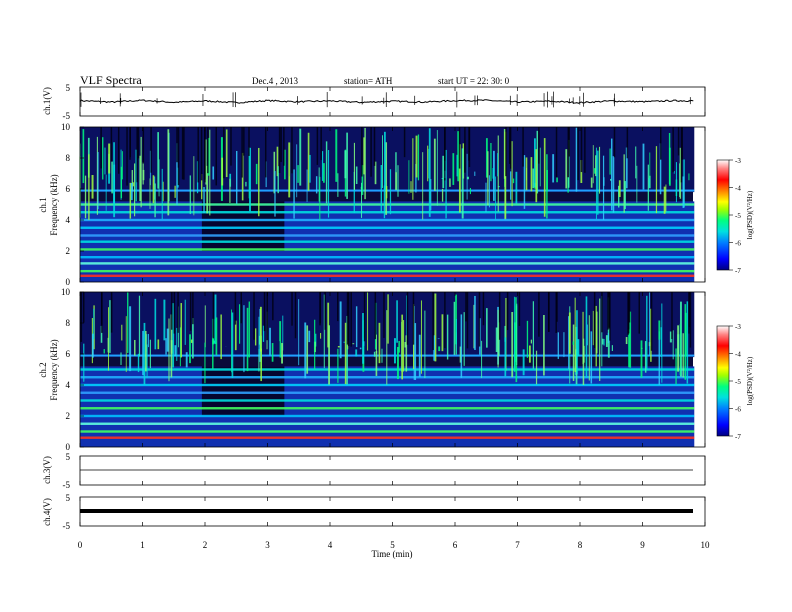 This screenshot has height=612, width=792. What do you see at coordinates (368, 81) in the screenshot?
I see `station-label: station= ATH` at bounding box center [368, 81].